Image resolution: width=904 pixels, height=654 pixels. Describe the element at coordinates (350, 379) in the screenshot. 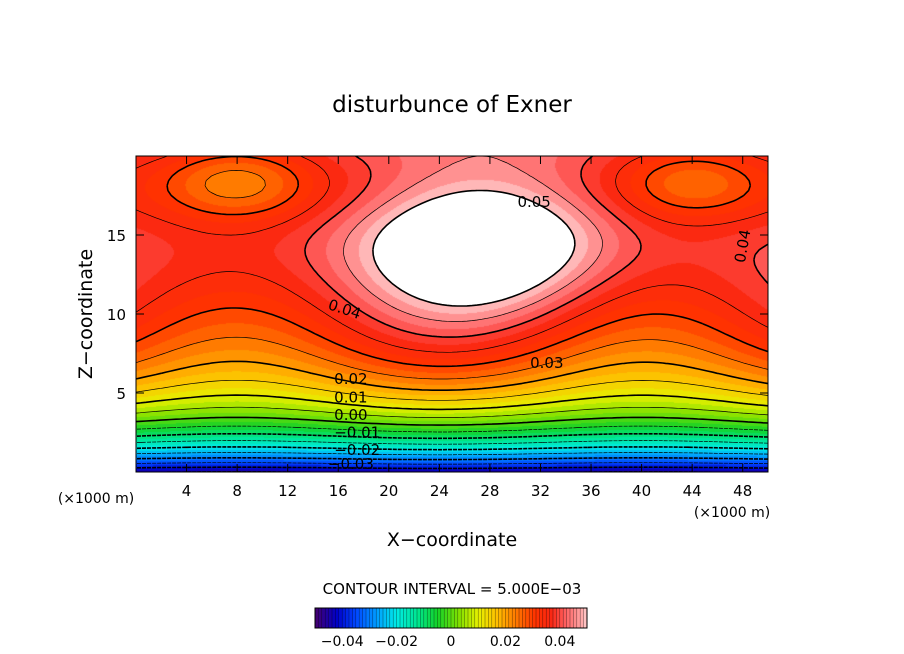

I see `contour-label: 0.02` at that location.